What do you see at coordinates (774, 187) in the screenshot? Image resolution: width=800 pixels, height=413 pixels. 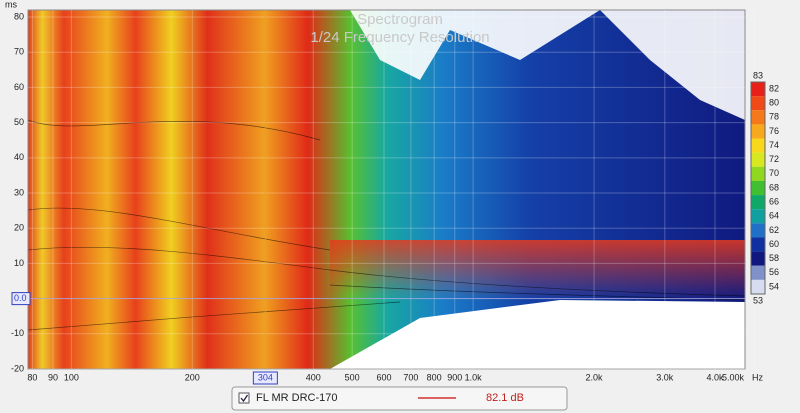 I see `colorbar-label: 68` at bounding box center [774, 187].